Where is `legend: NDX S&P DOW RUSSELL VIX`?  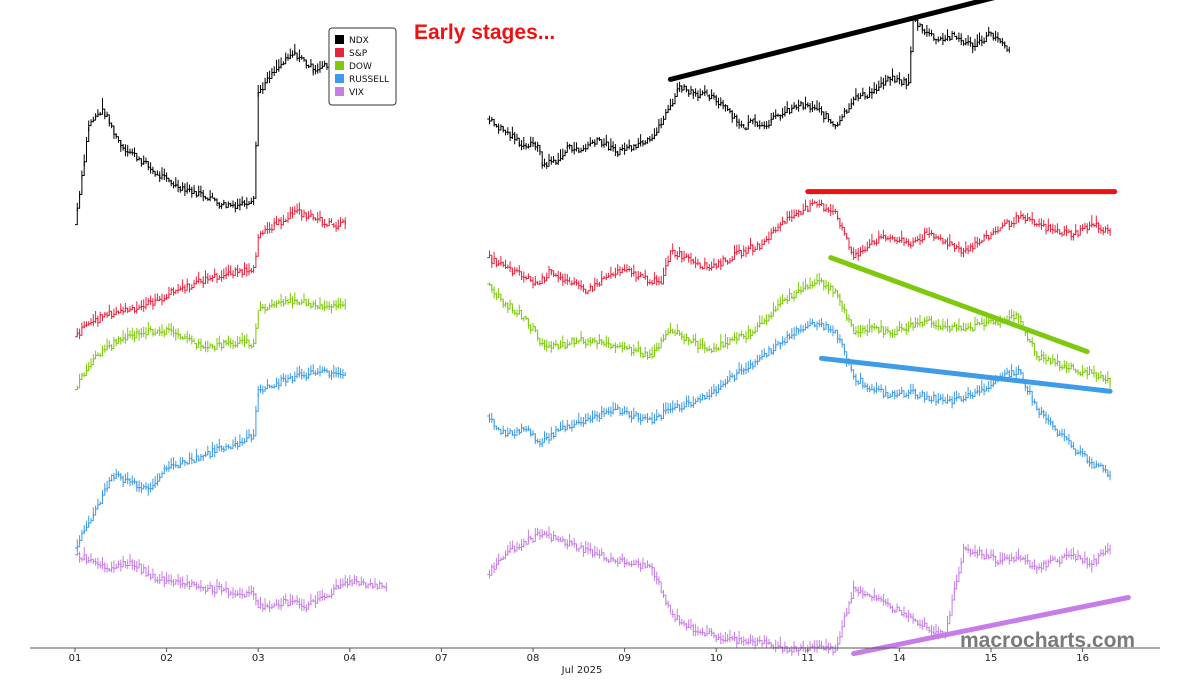
legend: NDX S&P DOW RUSSELL VIX is located at coordinates (362, 66).